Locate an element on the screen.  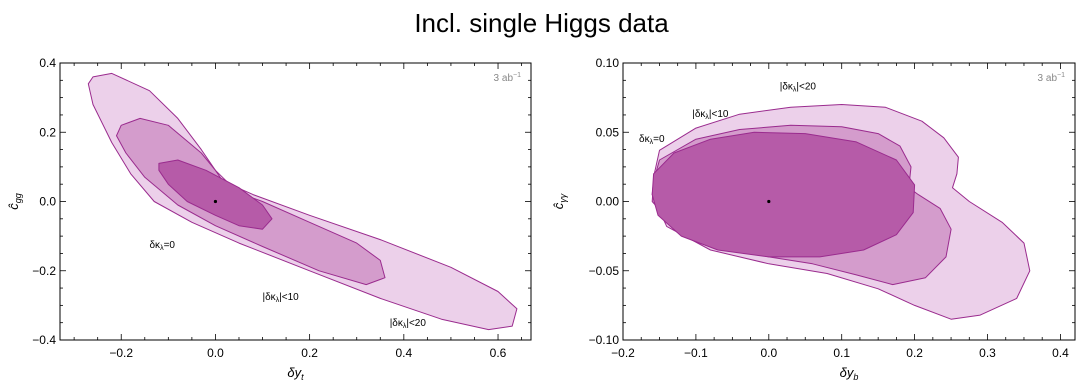
y-tick-label: 0.4 is located at coordinates (47, 63).